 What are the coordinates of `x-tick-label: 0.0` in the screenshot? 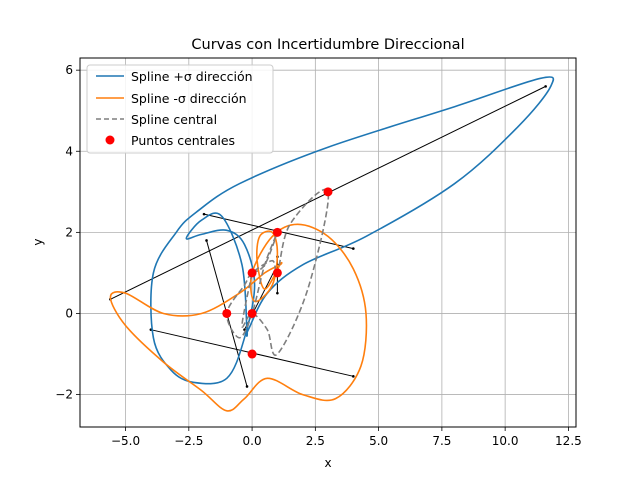 It's located at (252, 441).